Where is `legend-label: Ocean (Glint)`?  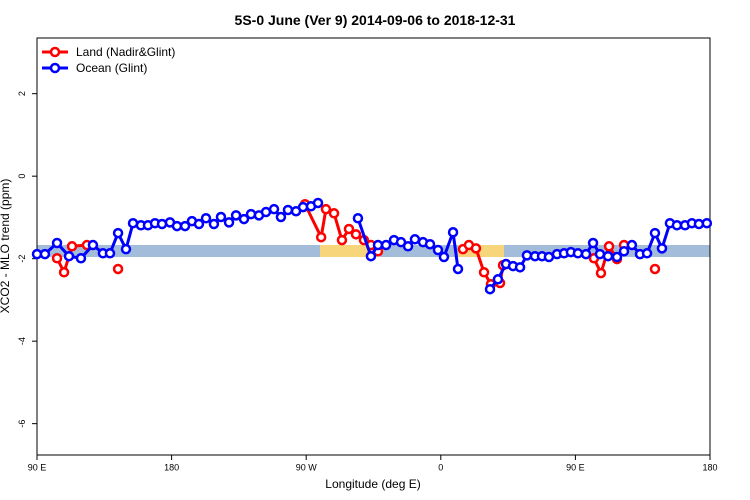 legend-label: Ocean (Glint) is located at coordinates (111, 68).